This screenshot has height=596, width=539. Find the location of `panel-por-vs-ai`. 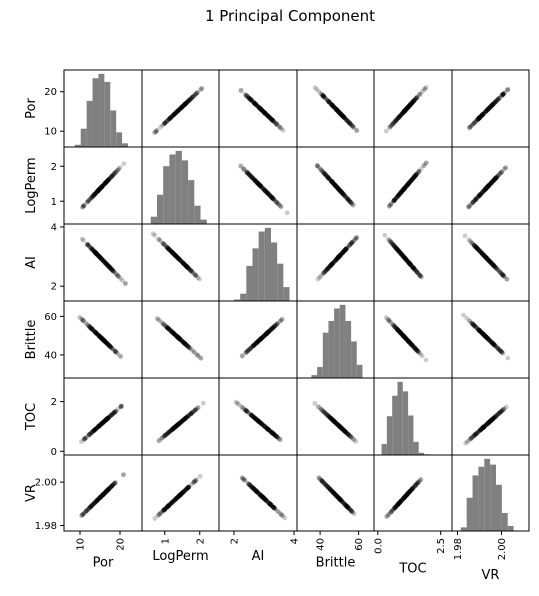

panel-por-vs-ai is located at coordinates (258, 108).